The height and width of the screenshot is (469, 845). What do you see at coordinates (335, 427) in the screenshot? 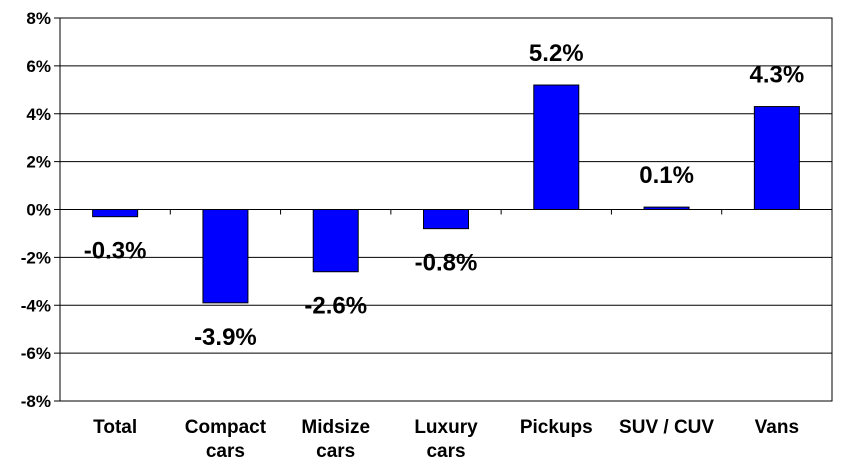
I see `category-label: Midsize` at bounding box center [335, 427].